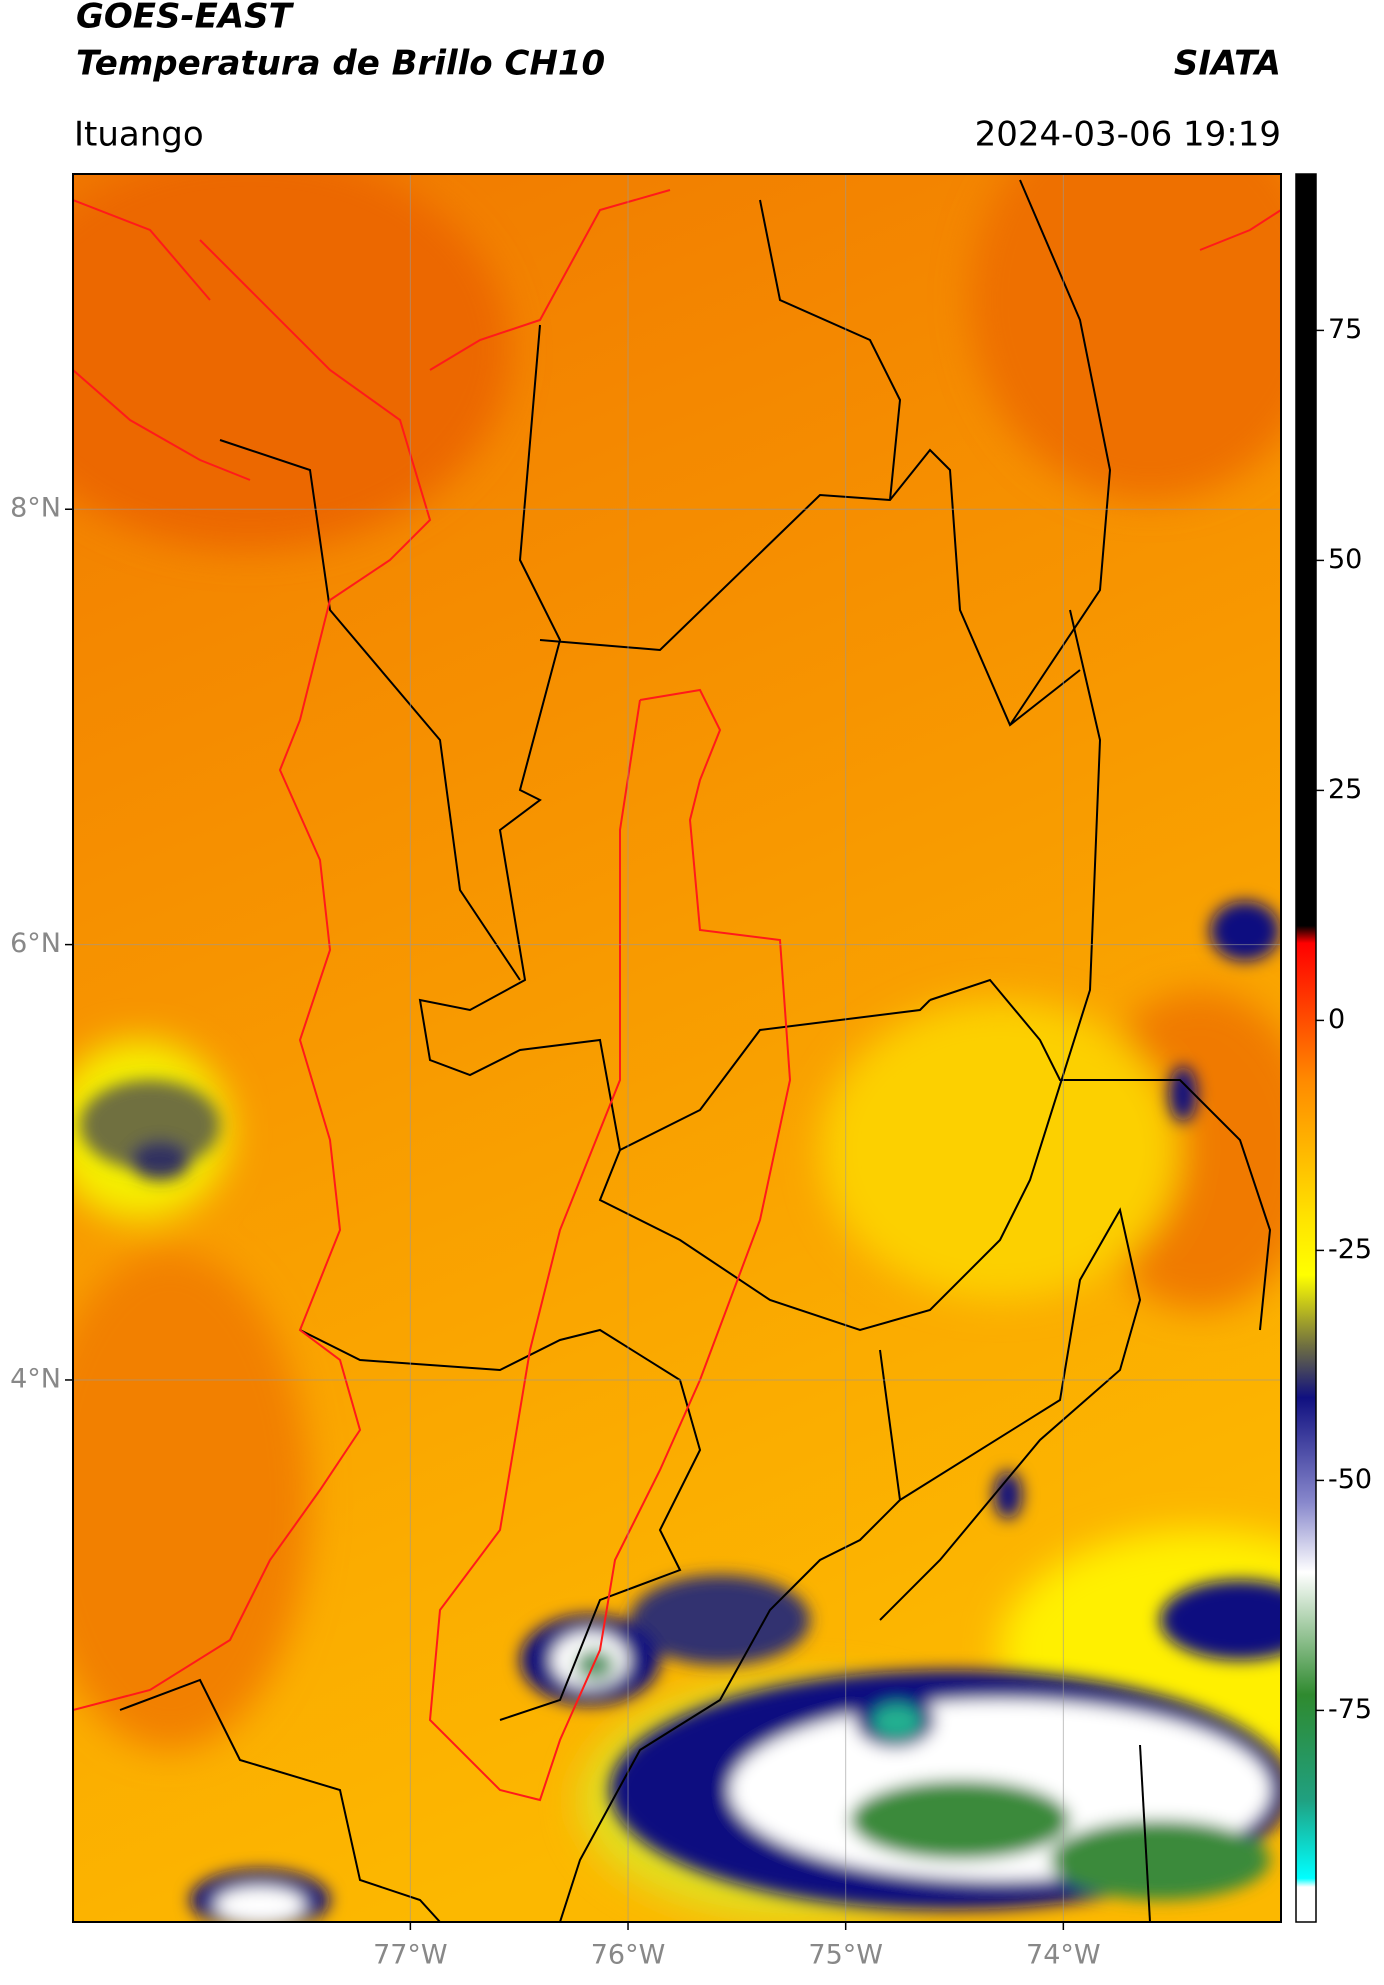  What do you see at coordinates (35, 943) in the screenshot?
I see `y-tick-label: 6°N` at bounding box center [35, 943].